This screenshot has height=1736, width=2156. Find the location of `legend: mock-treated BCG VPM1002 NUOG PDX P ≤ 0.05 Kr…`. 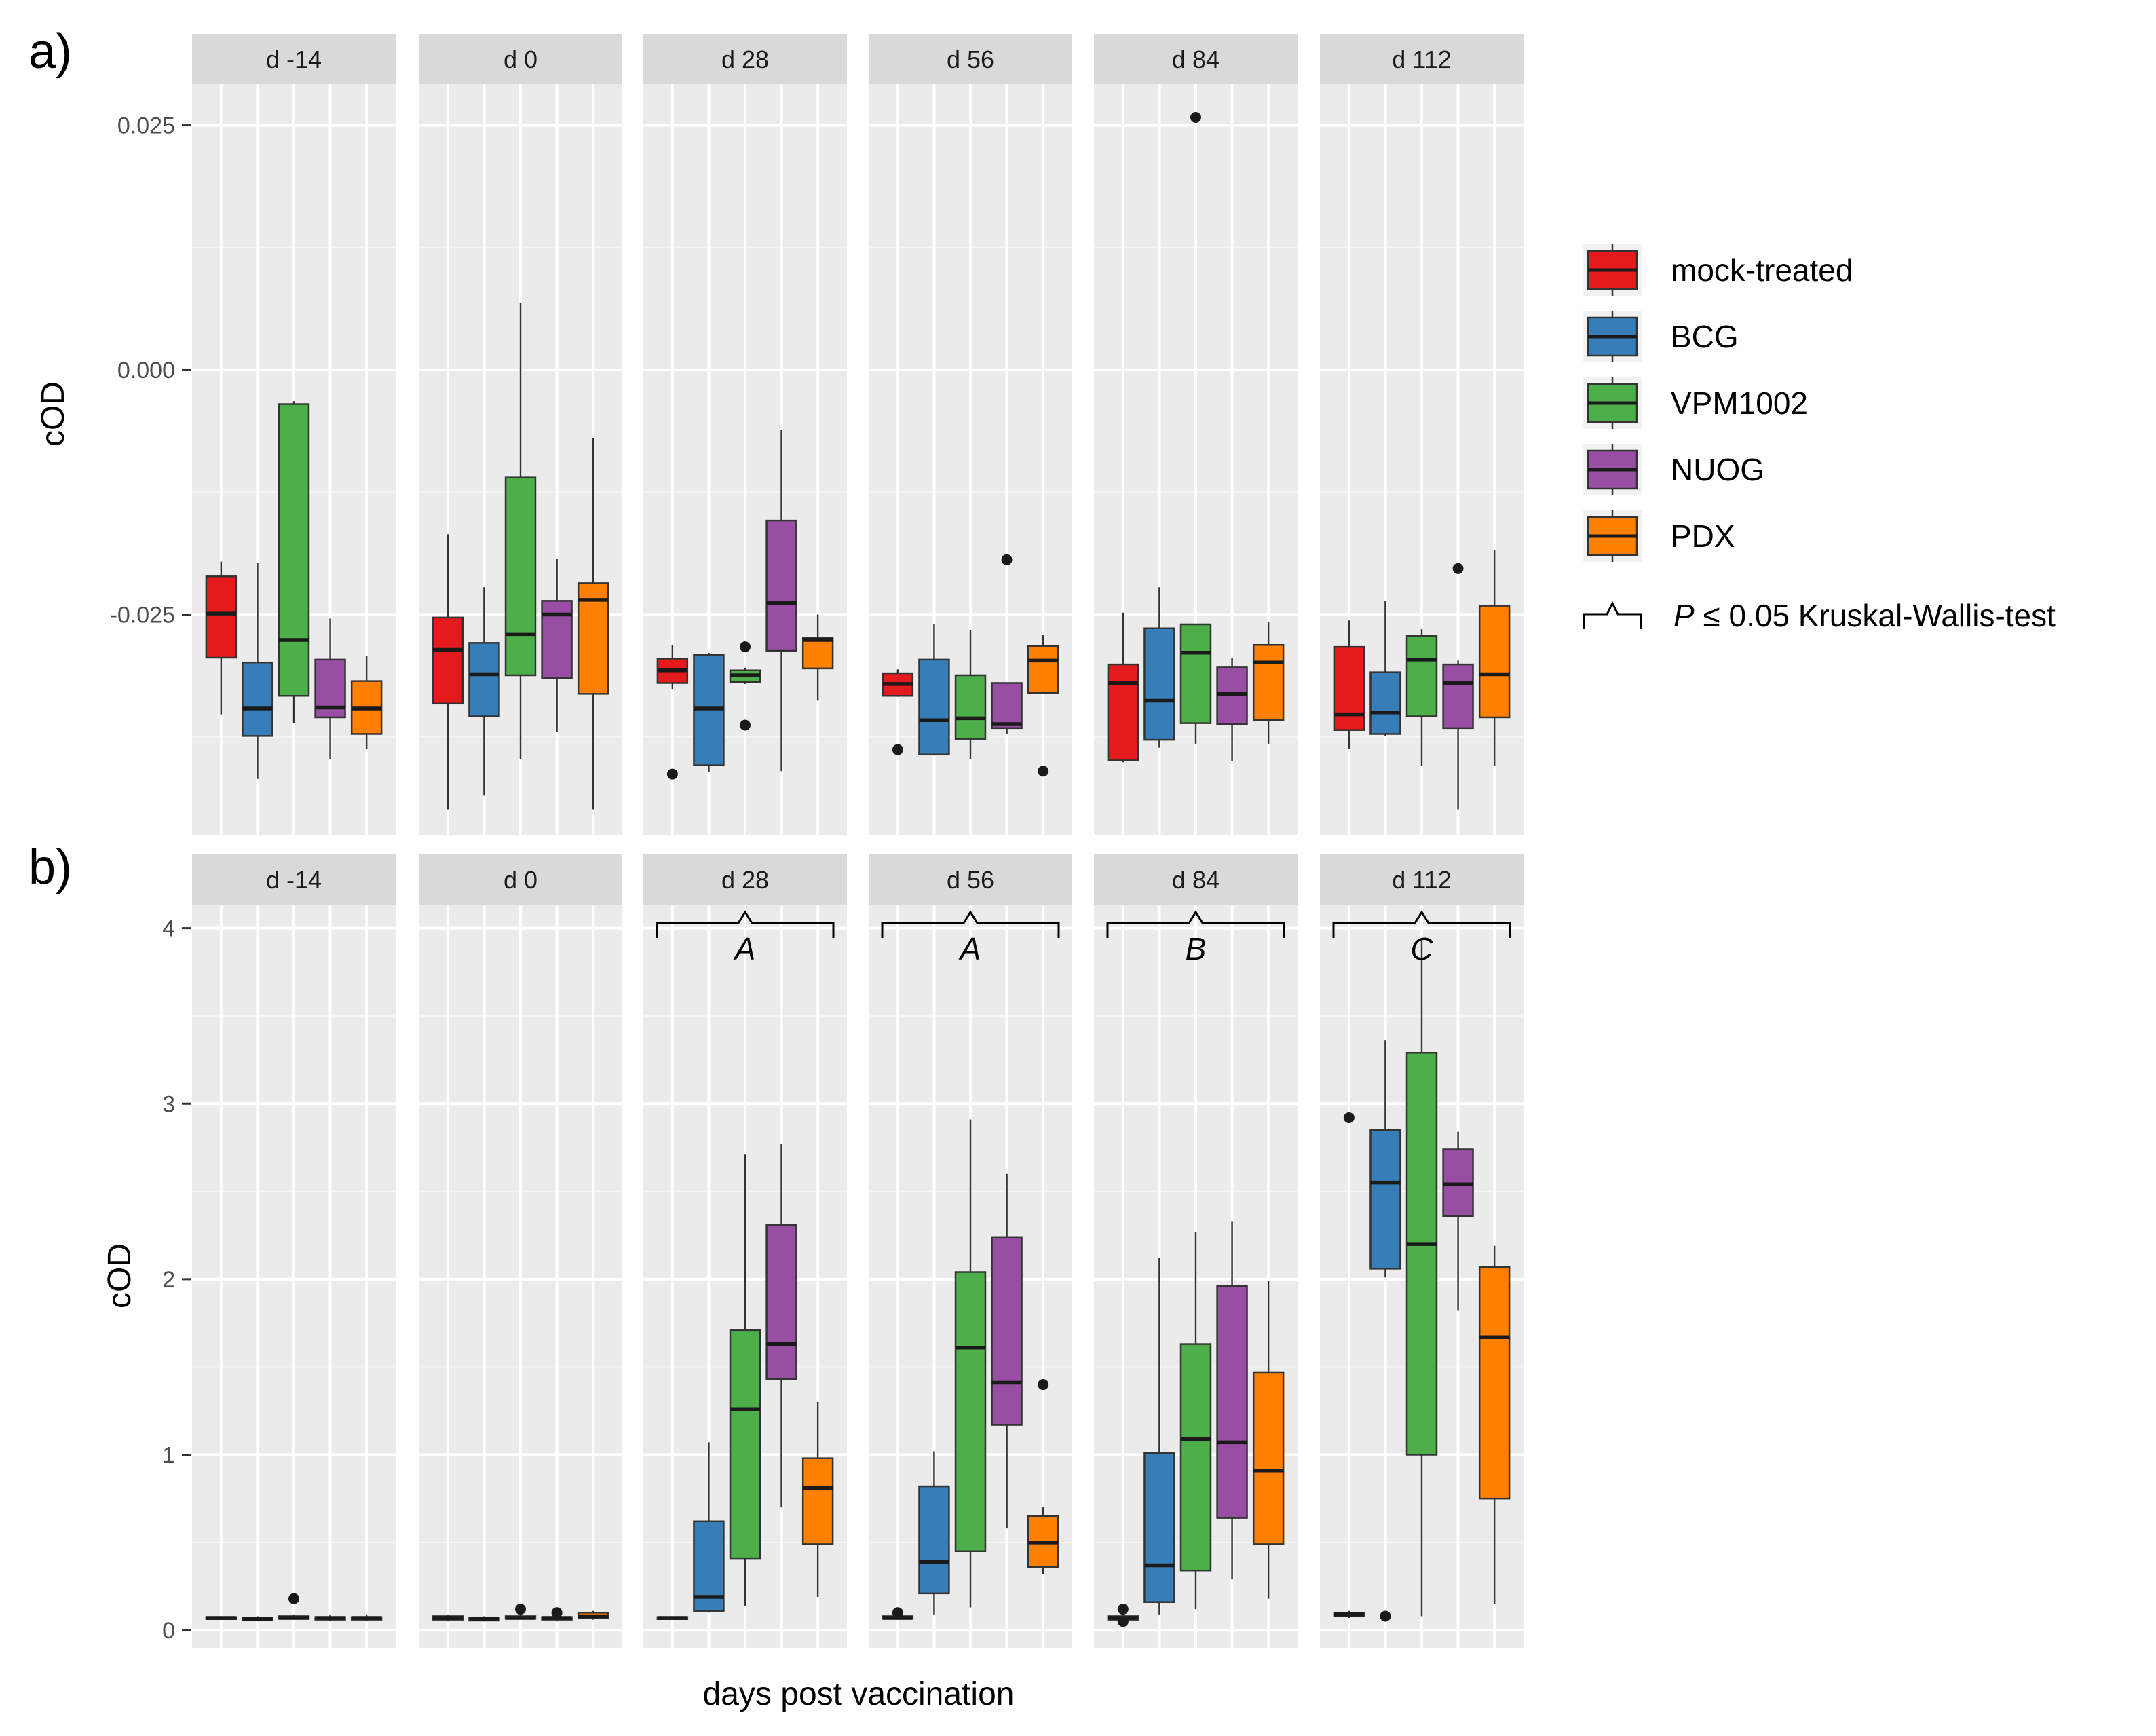

legend: mock-treated BCG VPM1002 NUOG PDX P ≤ 0.05 Kr… is located at coordinates (1819, 439).